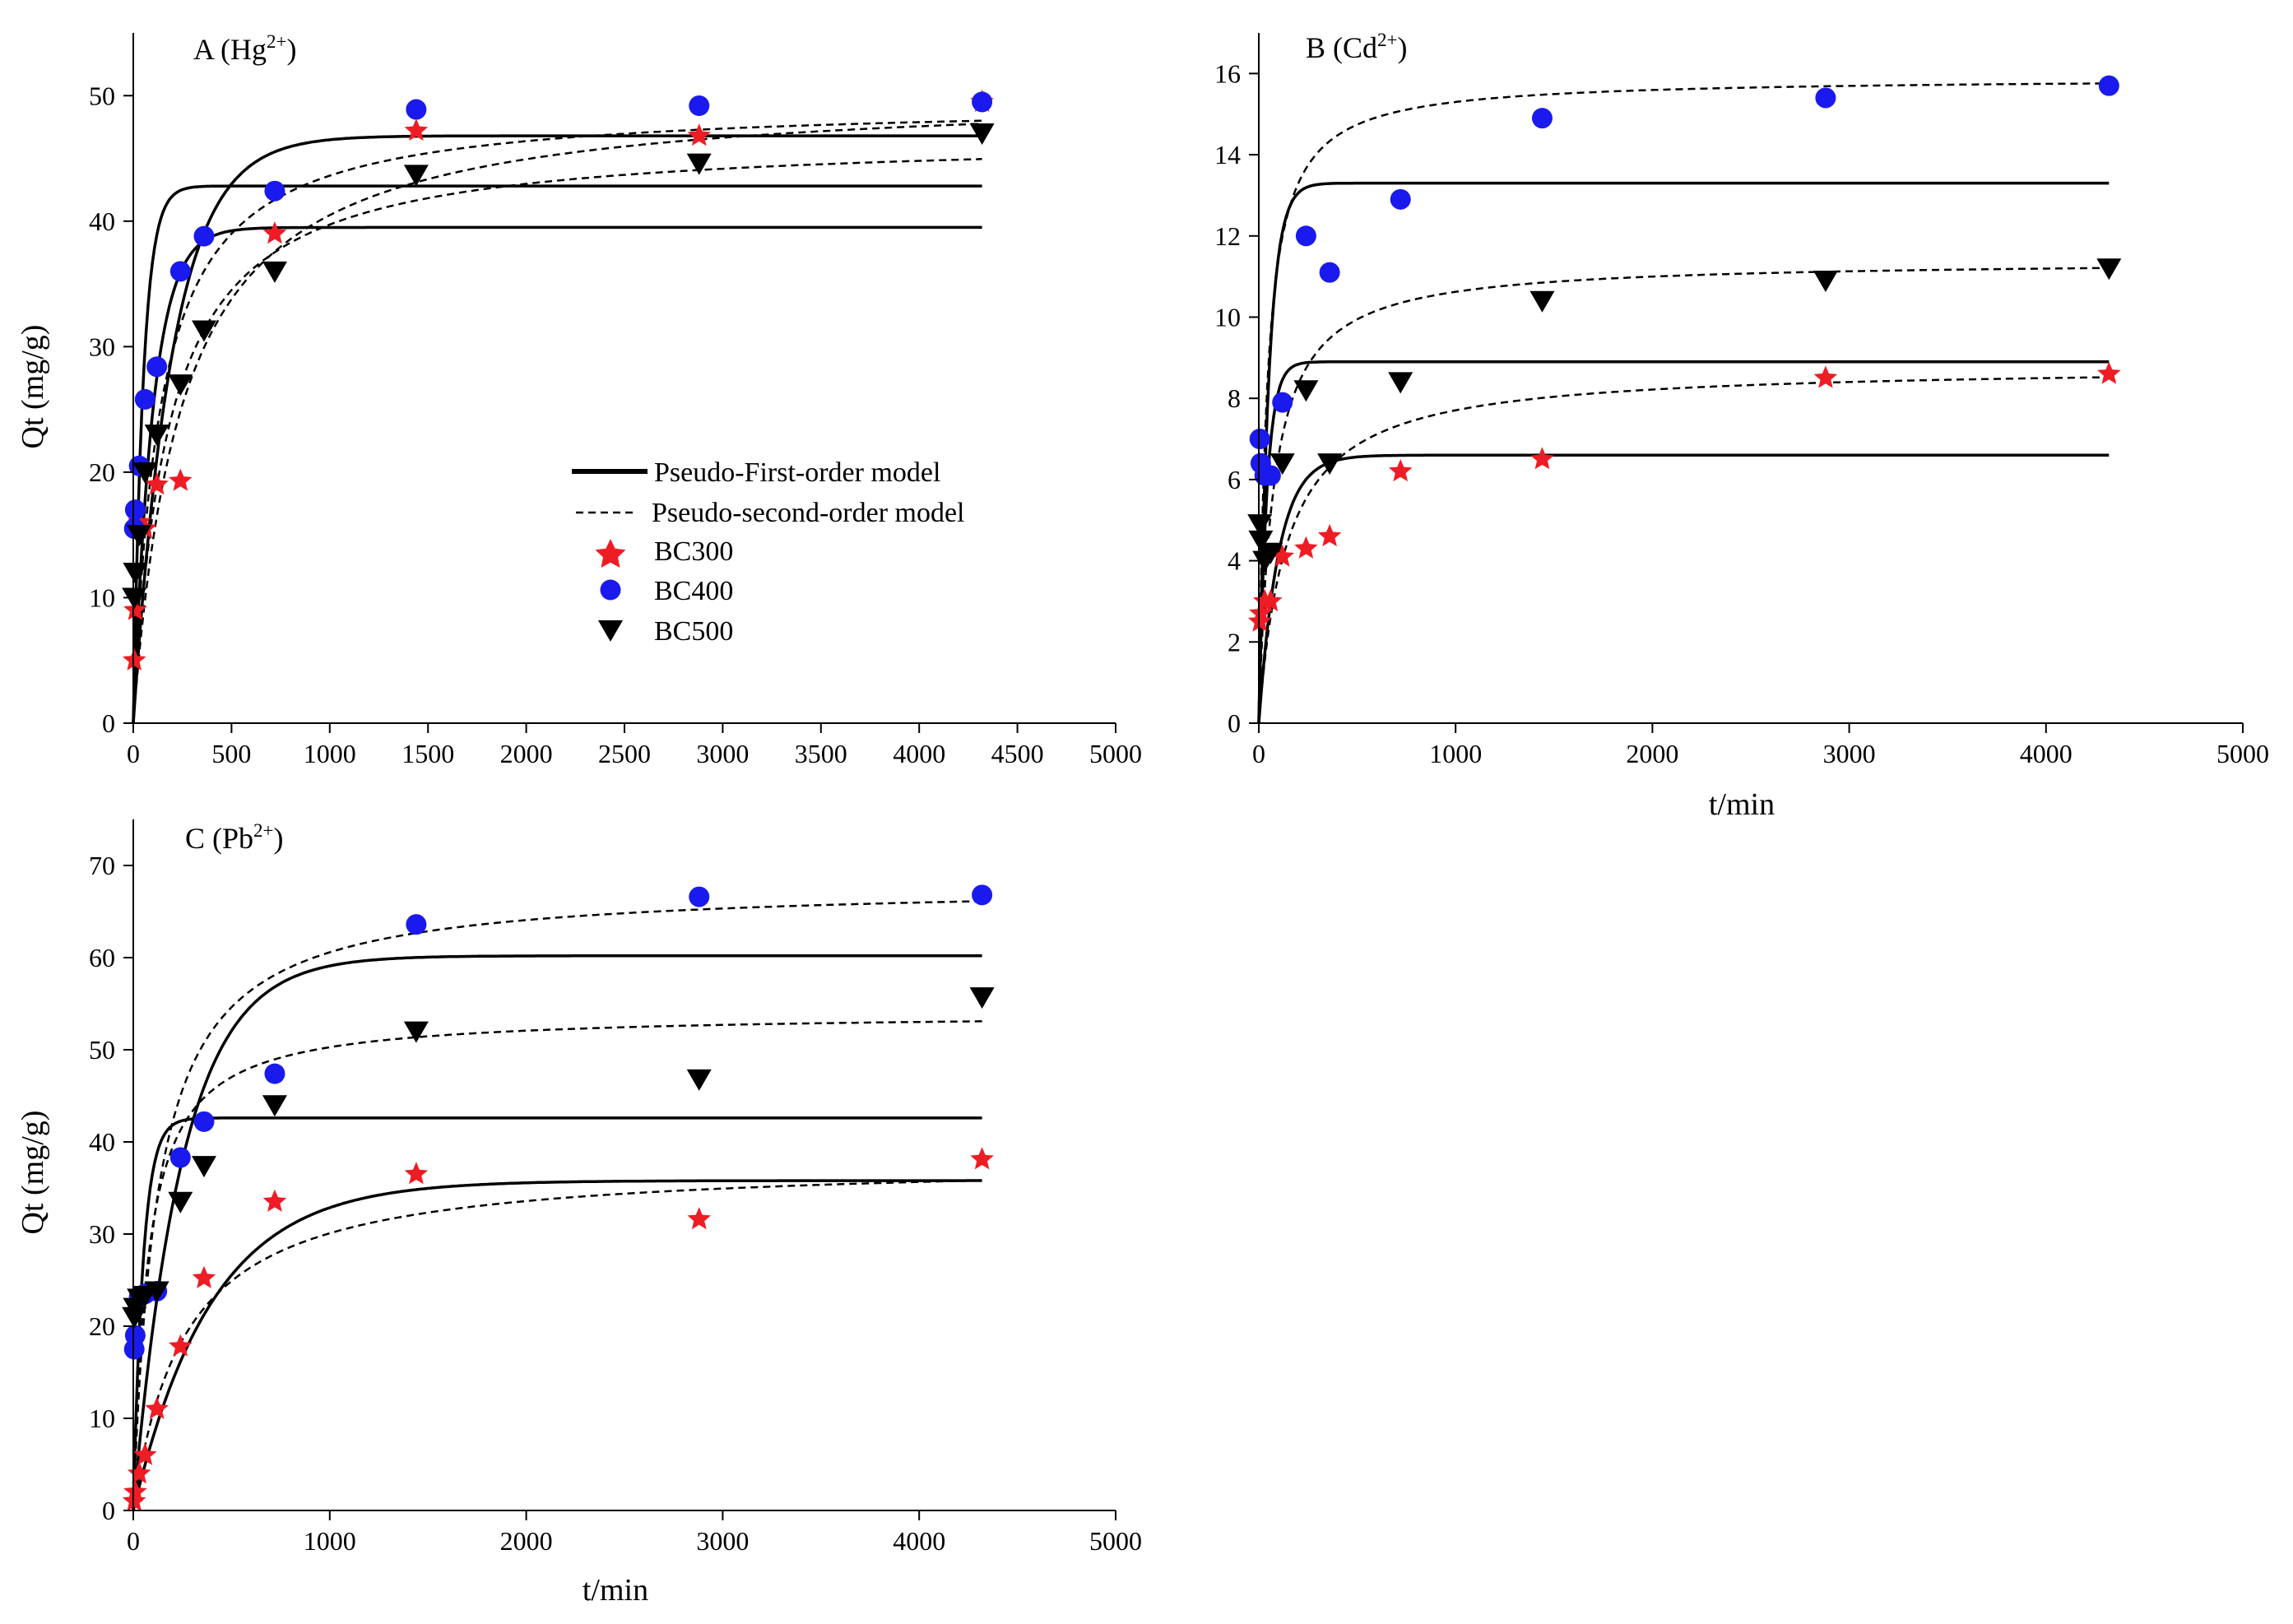 The height and width of the screenshot is (1624, 2293). I want to click on y-tick-label: 60, so click(102, 957).